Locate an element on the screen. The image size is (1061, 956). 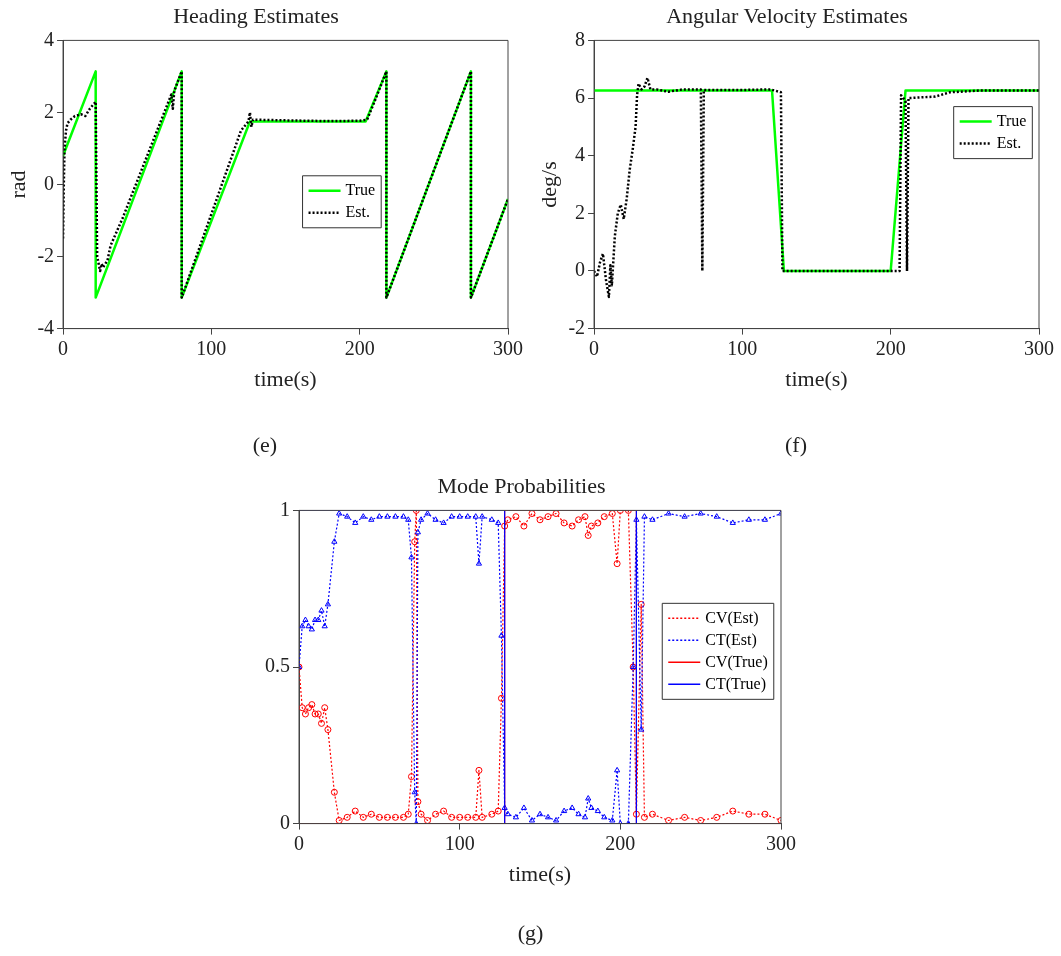
y-tick-label: -4 is located at coordinates (46, 326).